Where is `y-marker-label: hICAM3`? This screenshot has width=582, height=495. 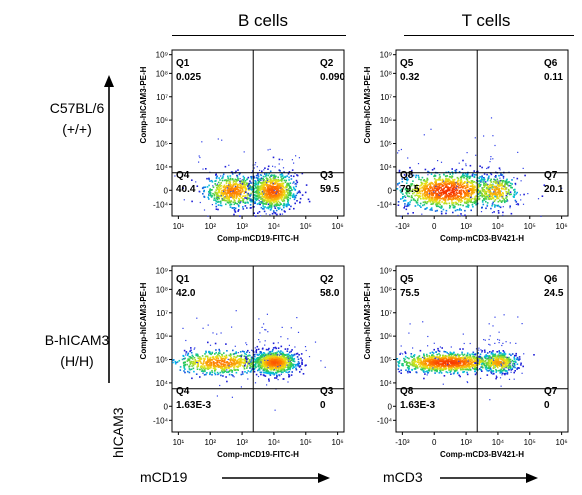
y-marker-label: hICAM3 is located at coordinates (118, 432).